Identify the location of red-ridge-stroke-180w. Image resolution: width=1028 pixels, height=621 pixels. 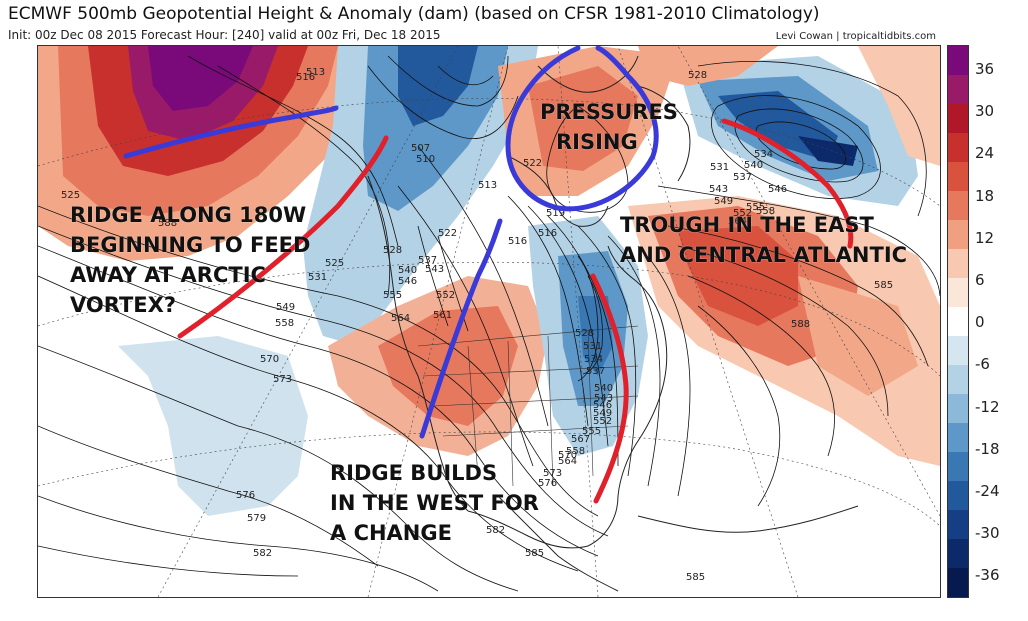
(283, 237).